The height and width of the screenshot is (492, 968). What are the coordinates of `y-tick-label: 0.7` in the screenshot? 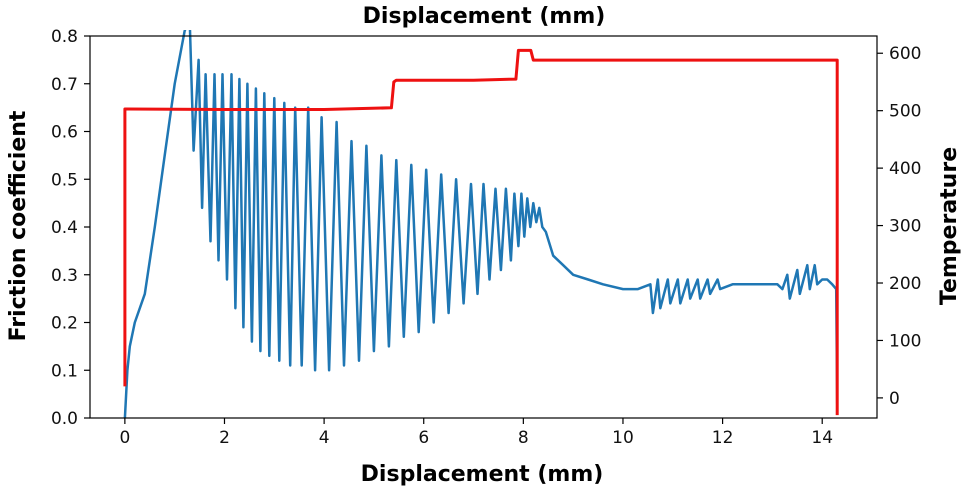 It's located at (64, 85).